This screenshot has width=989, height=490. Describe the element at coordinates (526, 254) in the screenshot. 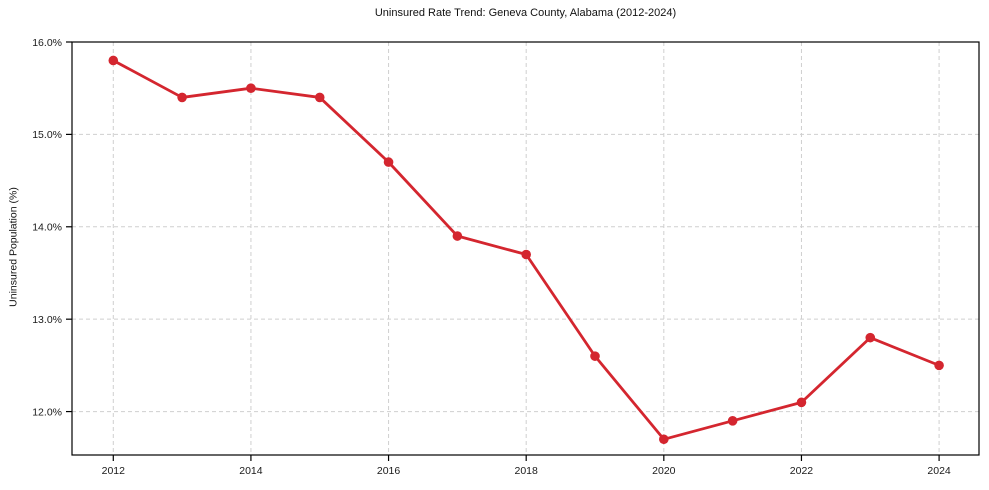

I see `data-point-2018` at that location.